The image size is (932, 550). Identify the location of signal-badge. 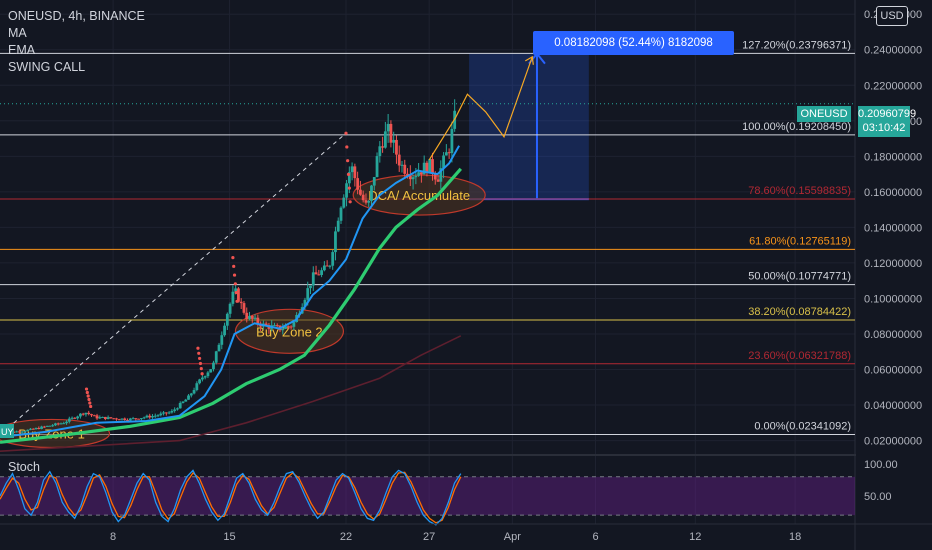
(7, 431).